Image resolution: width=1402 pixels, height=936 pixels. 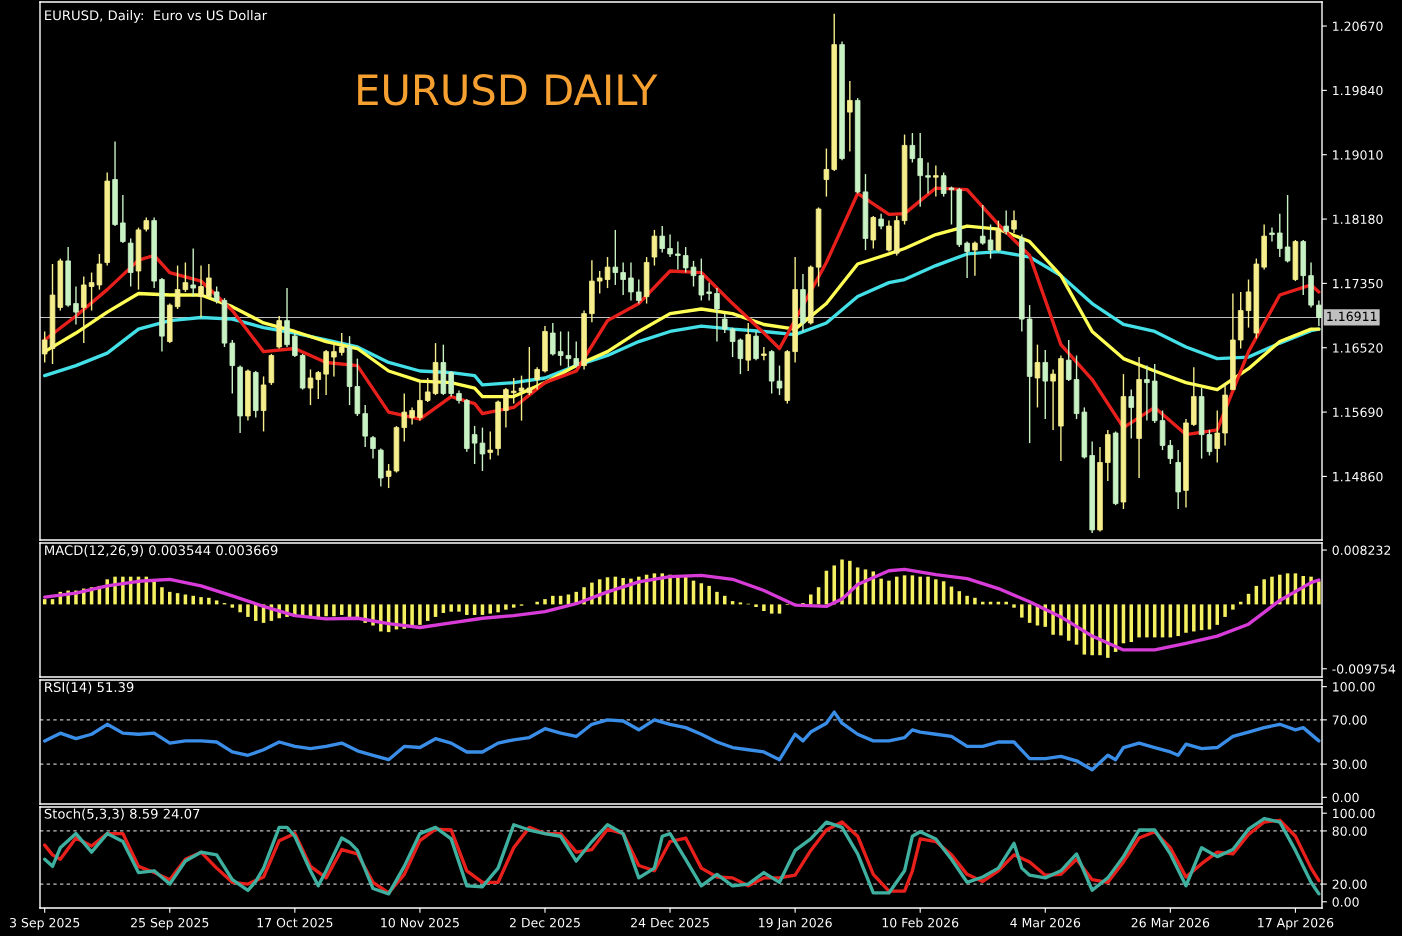 What do you see at coordinates (1349, 884) in the screenshot?
I see `y-tick-label: 20.00` at bounding box center [1349, 884].